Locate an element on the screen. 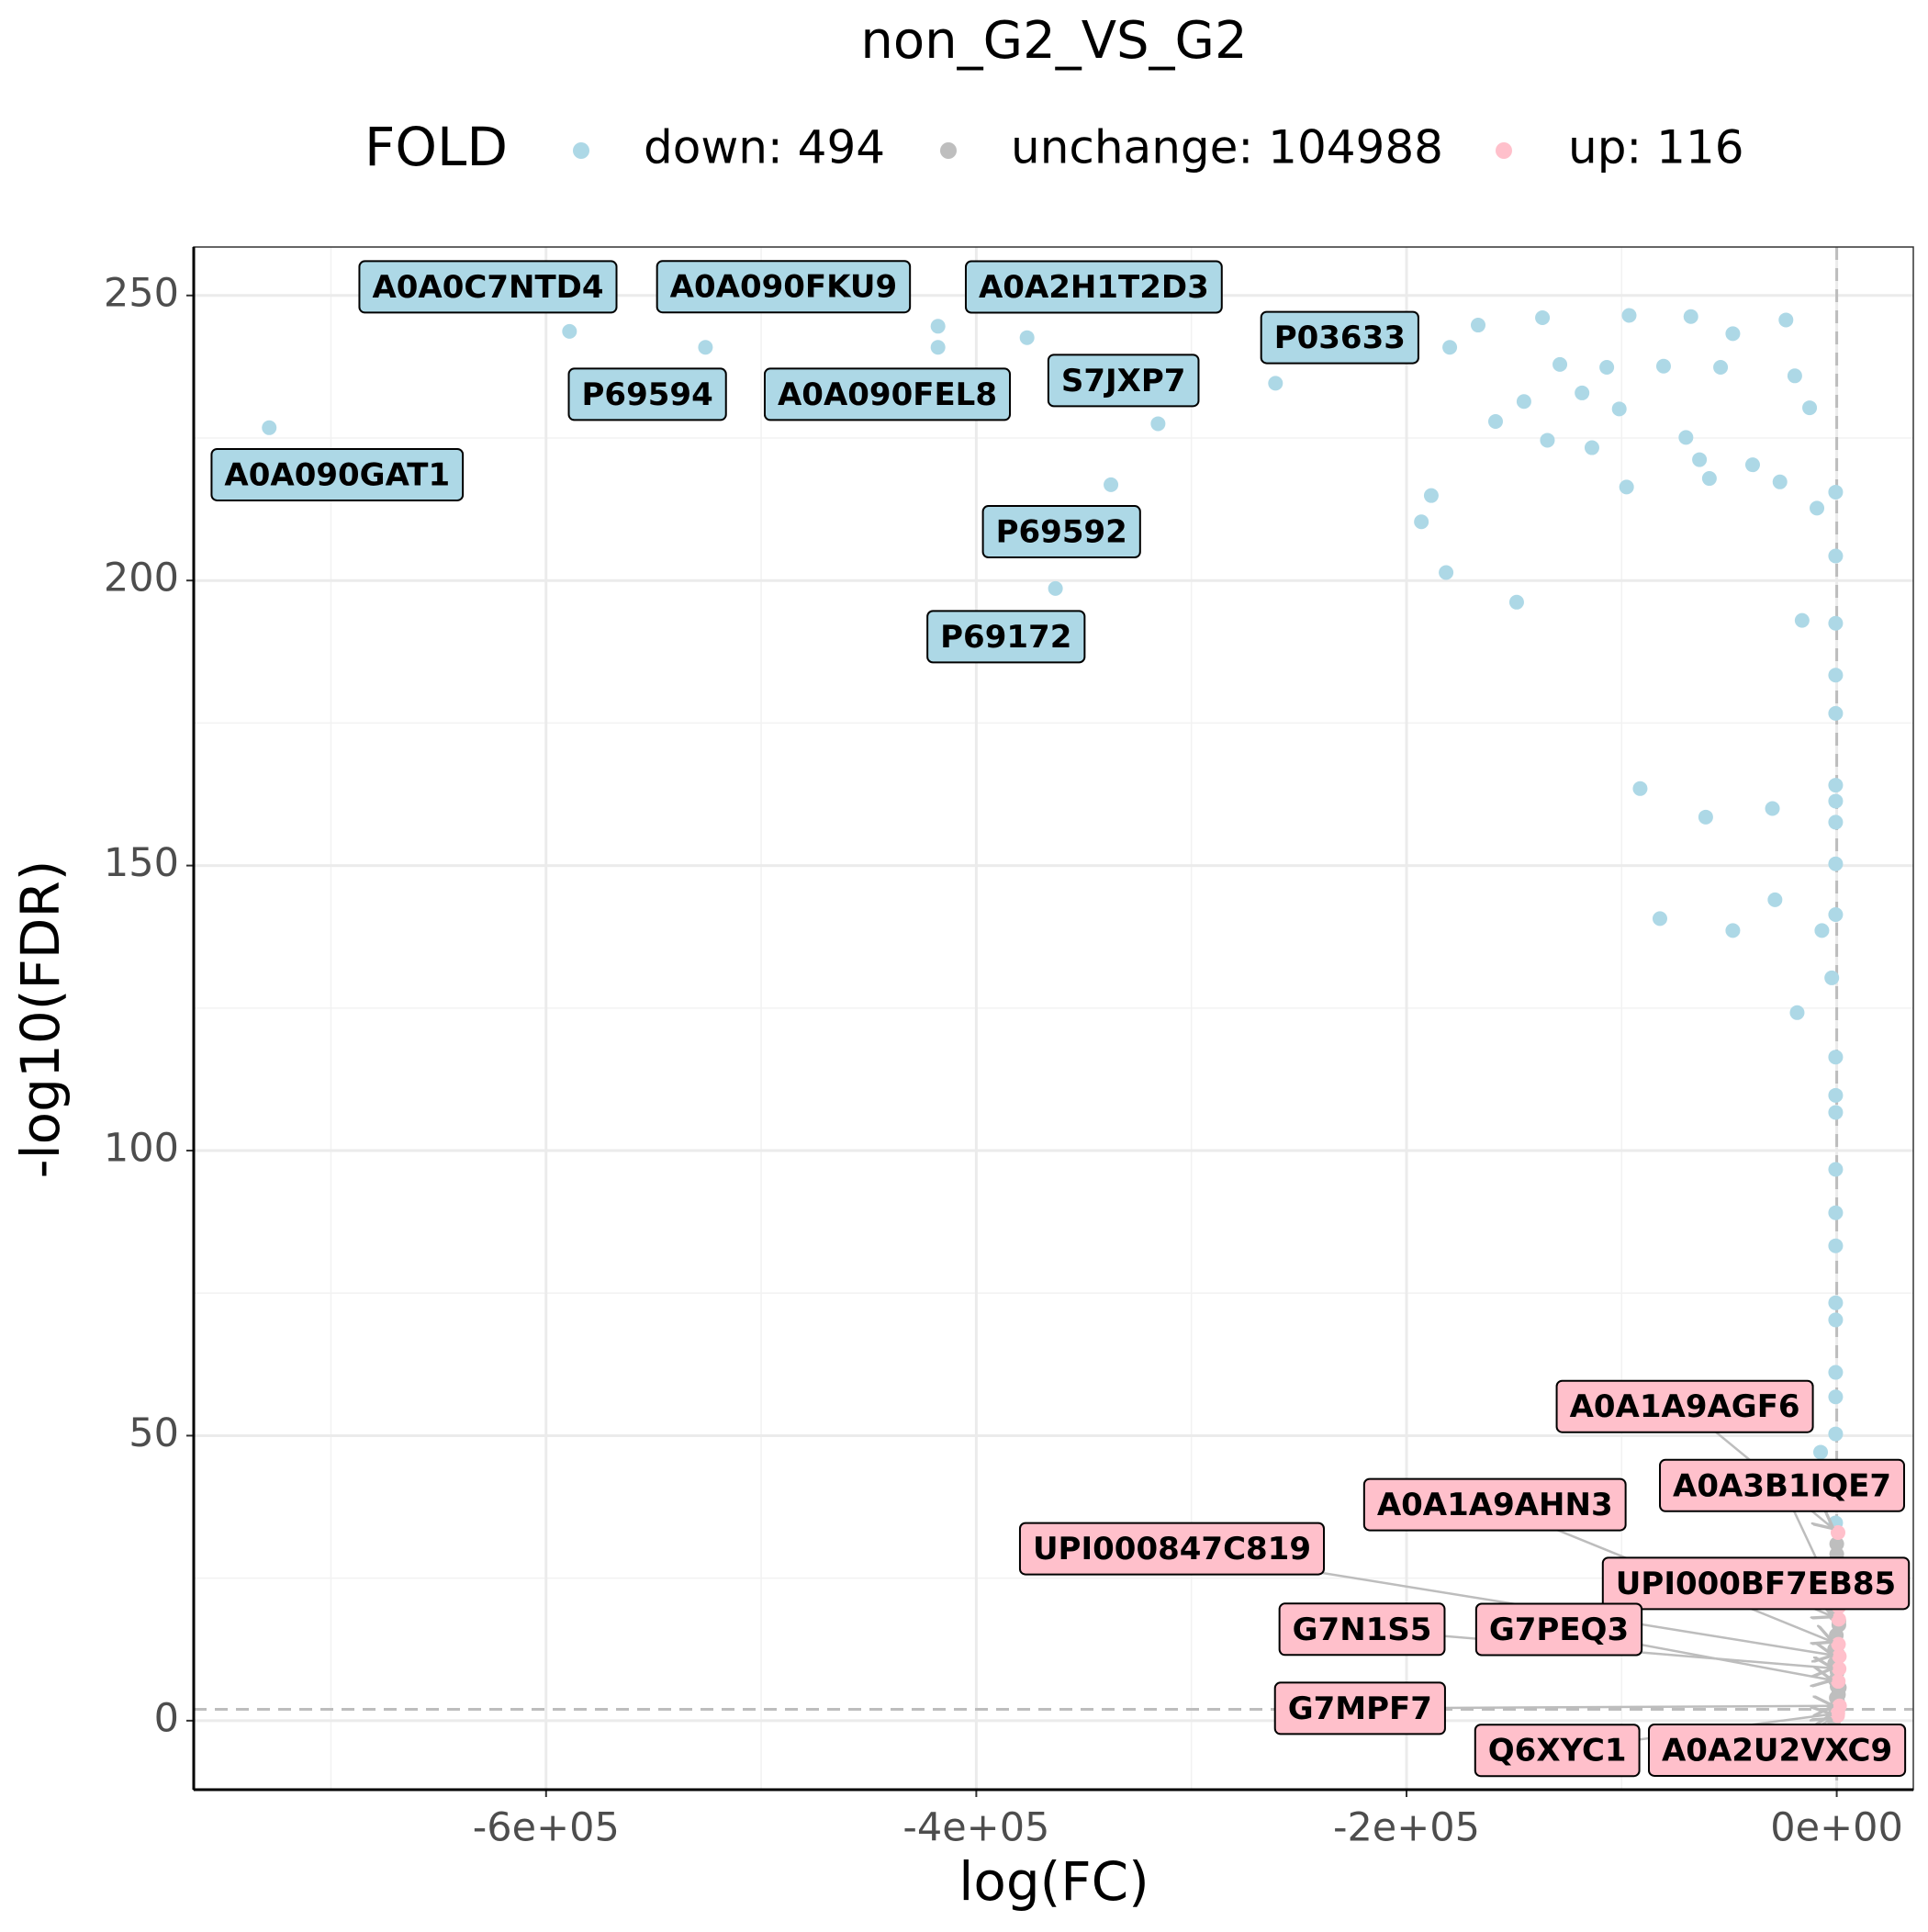  legend-label: up: 116 is located at coordinates (1656, 147).